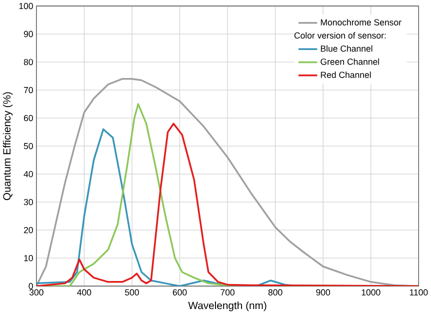 The height and width of the screenshot is (314, 431). What do you see at coordinates (28, 90) in the screenshot?
I see `y-tick-label: 70` at bounding box center [28, 90].